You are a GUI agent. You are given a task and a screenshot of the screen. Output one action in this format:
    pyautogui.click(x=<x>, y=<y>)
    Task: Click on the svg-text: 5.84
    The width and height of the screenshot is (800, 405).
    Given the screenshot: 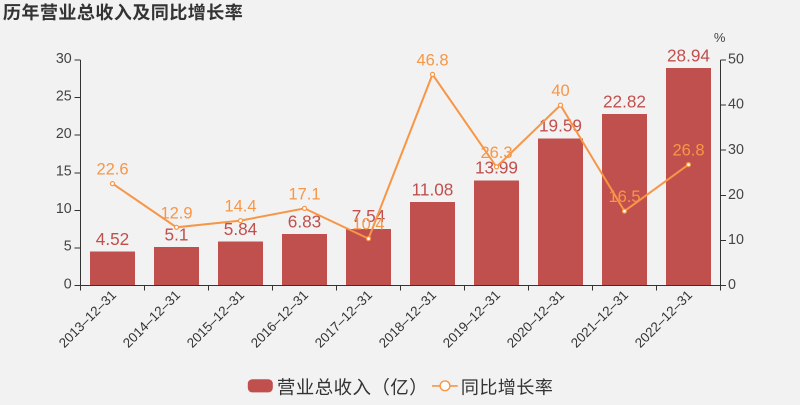 What is the action you would take?
    pyautogui.click(x=241, y=229)
    